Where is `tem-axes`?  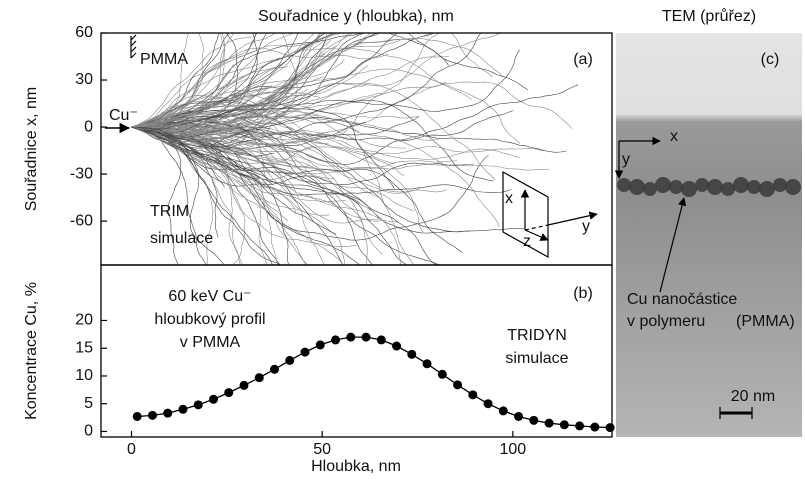 tem-axes is located at coordinates (683, 277).